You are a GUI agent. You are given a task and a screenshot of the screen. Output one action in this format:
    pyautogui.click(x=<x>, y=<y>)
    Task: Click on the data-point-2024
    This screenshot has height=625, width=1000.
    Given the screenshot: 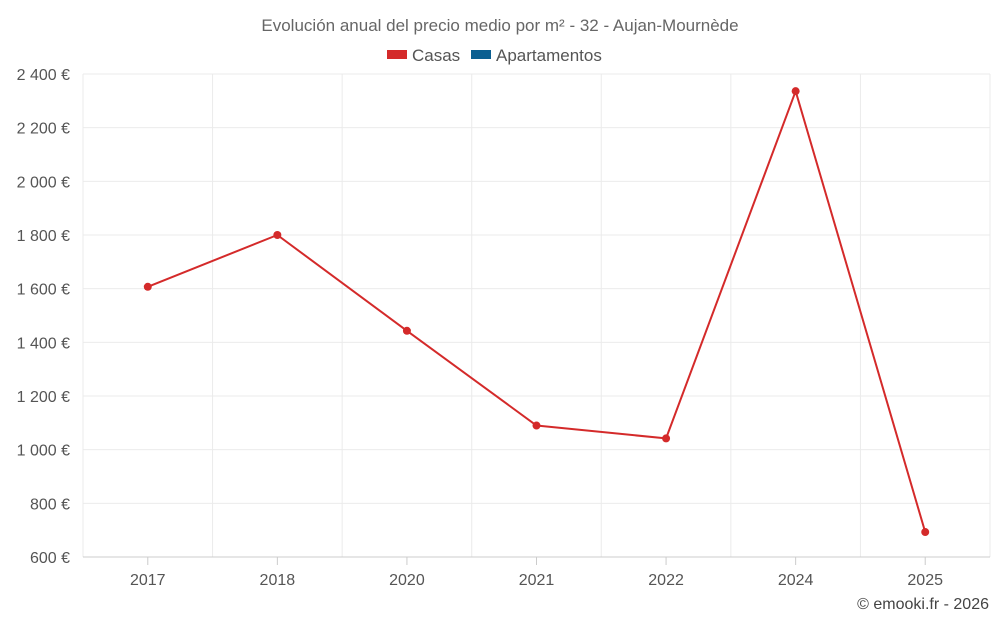 What is the action you would take?
    pyautogui.click(x=795, y=91)
    